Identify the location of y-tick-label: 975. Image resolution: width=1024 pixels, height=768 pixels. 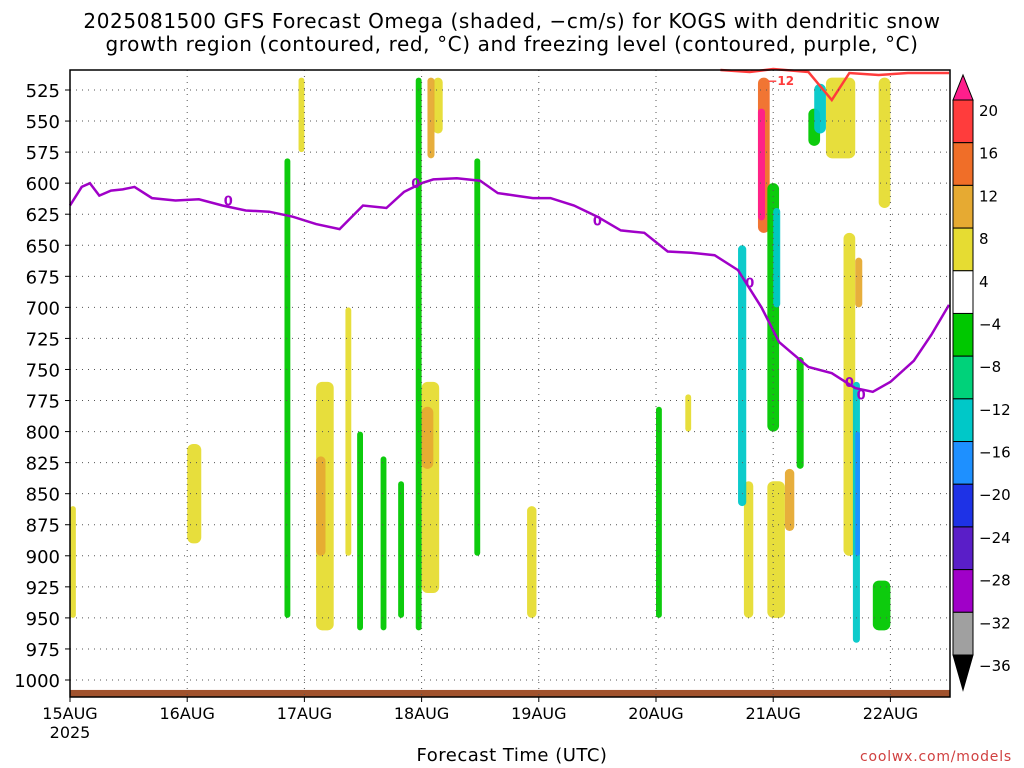
(43, 650).